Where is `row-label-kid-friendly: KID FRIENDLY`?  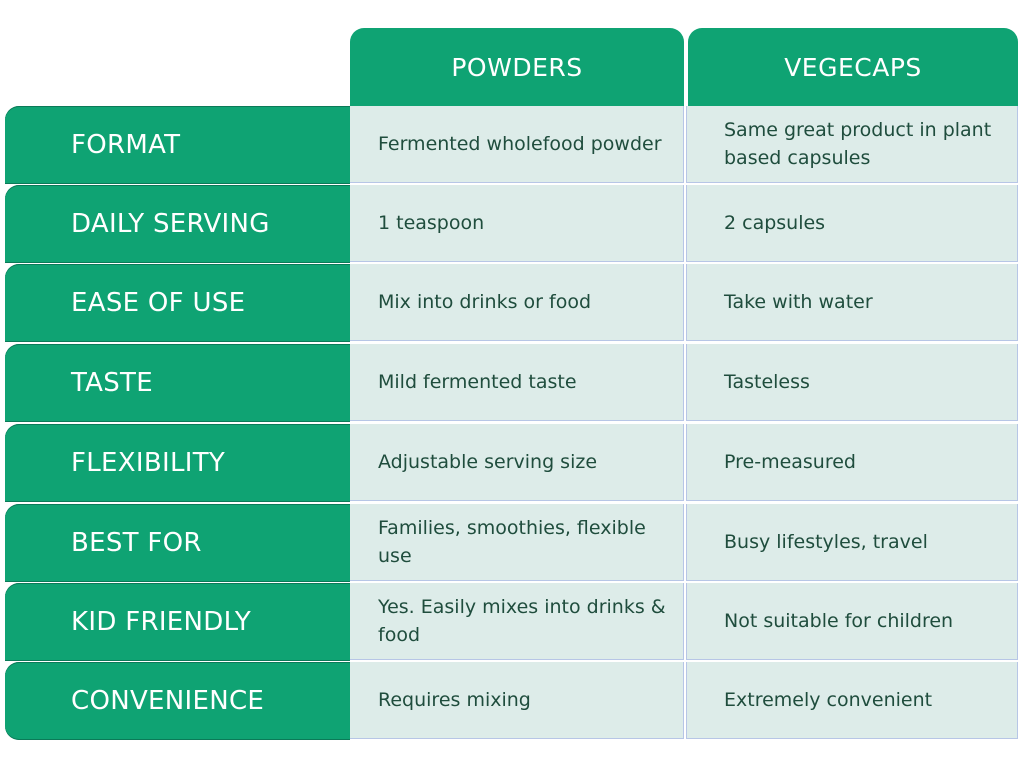
row-label-kid-friendly: KID FRIENDLY is located at coordinates (177, 622).